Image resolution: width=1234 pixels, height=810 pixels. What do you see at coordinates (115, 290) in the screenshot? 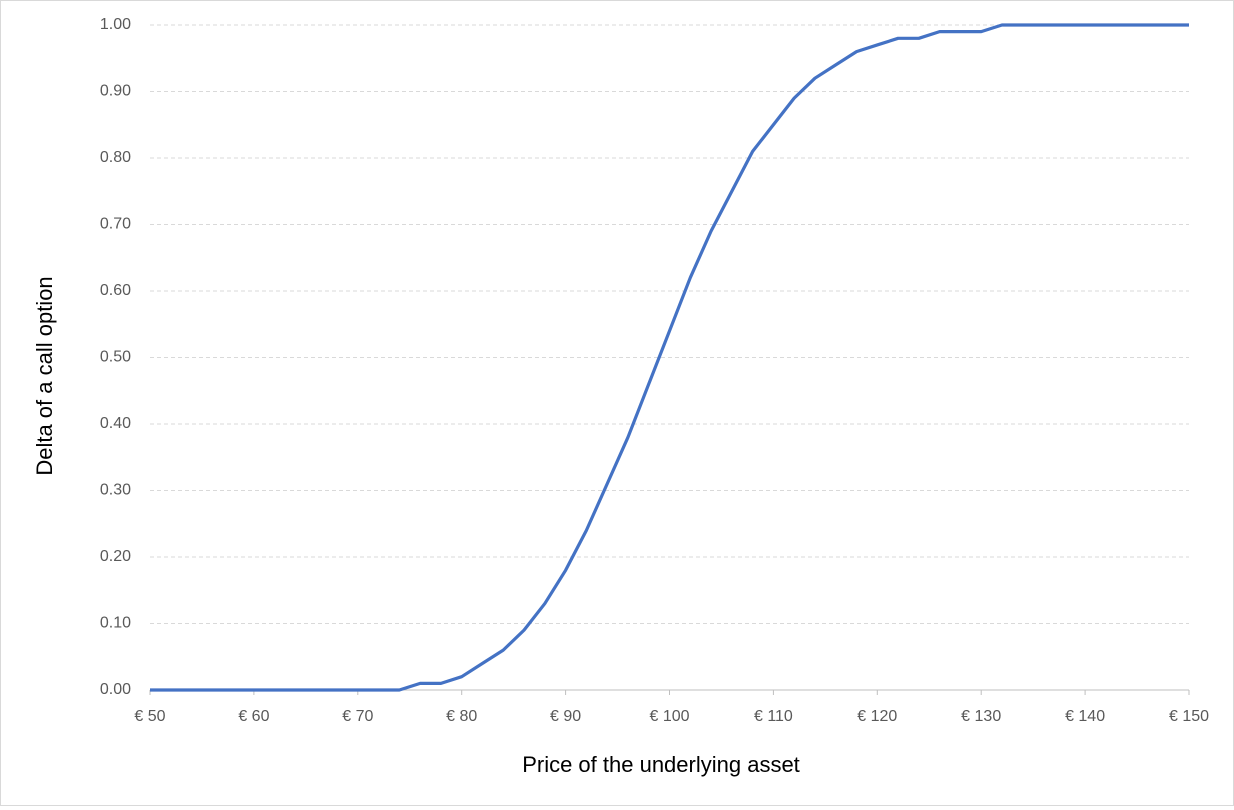
I see `y-tick-label: 0.60` at bounding box center [115, 290].